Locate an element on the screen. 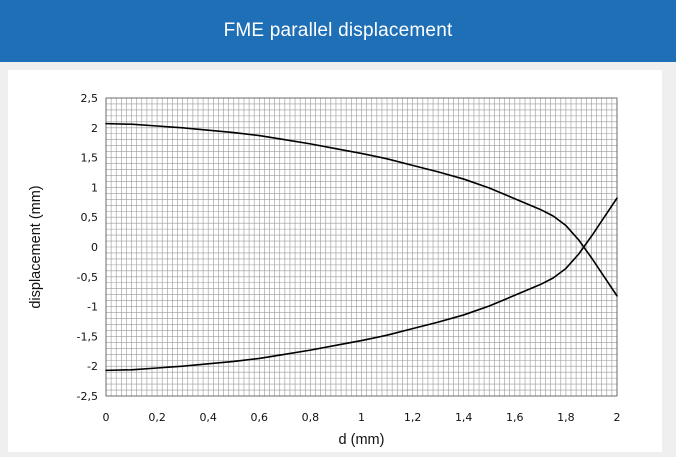  x-tick-label: 1,8 is located at coordinates (566, 417).